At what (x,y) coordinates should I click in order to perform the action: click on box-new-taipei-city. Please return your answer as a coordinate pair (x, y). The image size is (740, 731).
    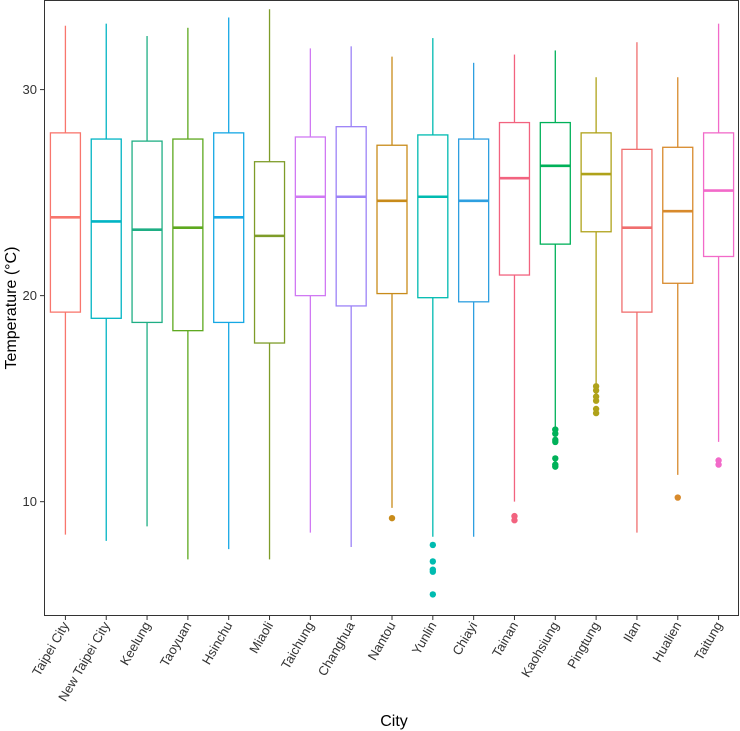
    Looking at the image, I should click on (106, 282).